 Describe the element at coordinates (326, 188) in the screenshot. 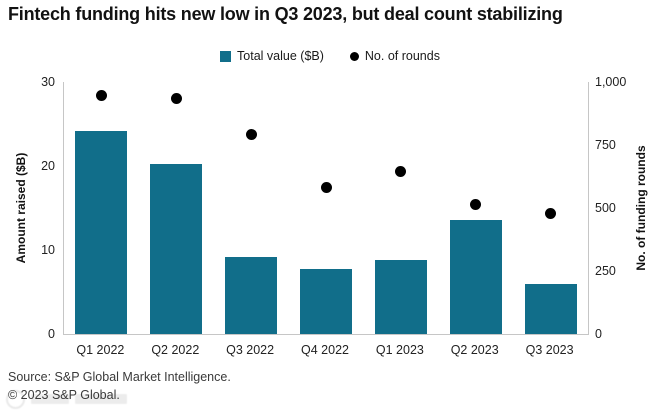

I see `dot-q4-2022` at that location.